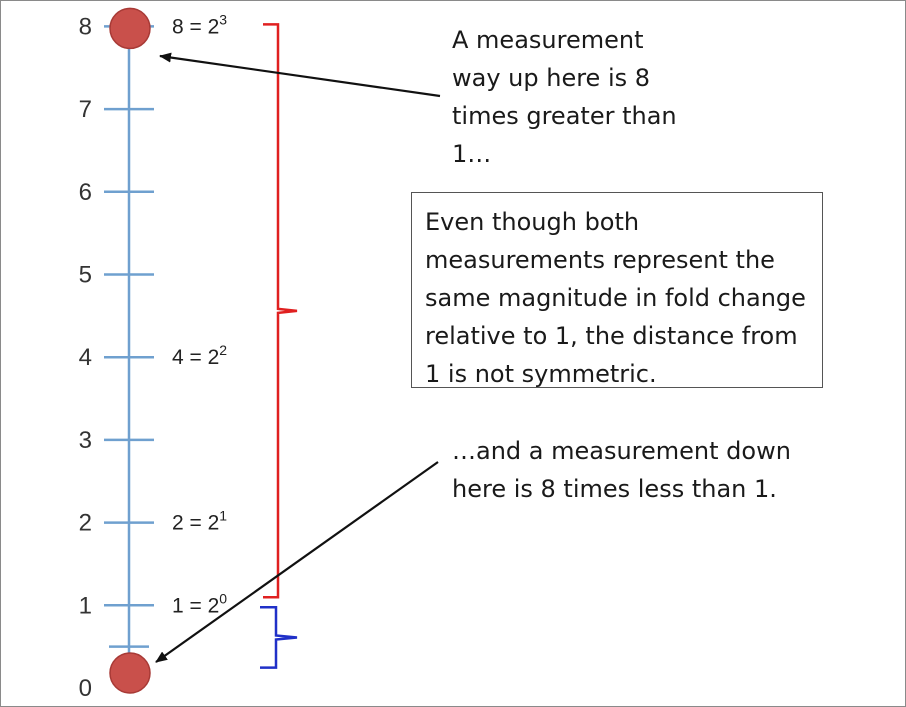  I want to click on power-of-two-label: 4 = 22, so click(199, 355).